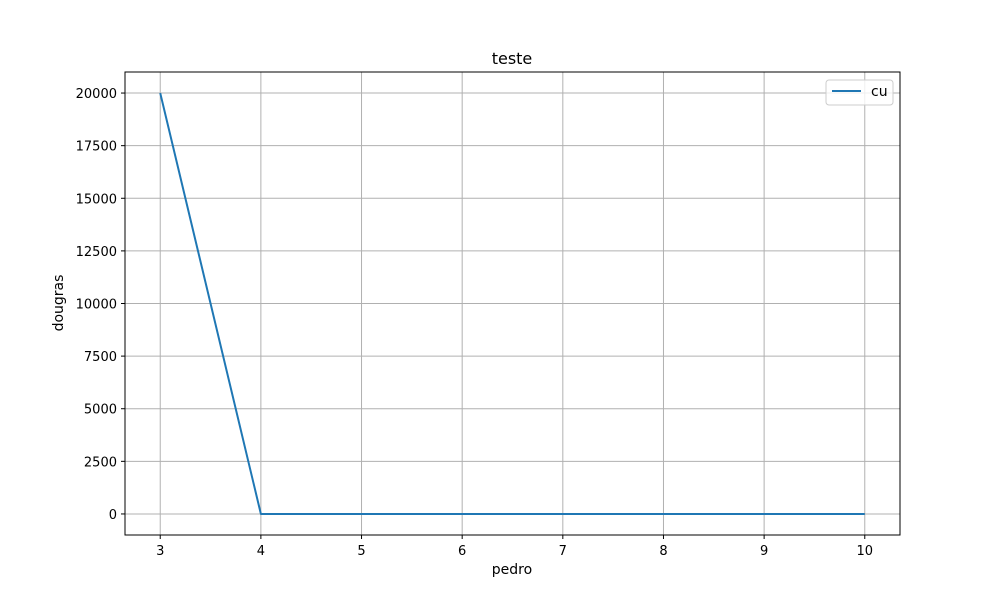 Image resolution: width=1000 pixels, height=605 pixels. I want to click on x-tick-label: 7, so click(563, 551).